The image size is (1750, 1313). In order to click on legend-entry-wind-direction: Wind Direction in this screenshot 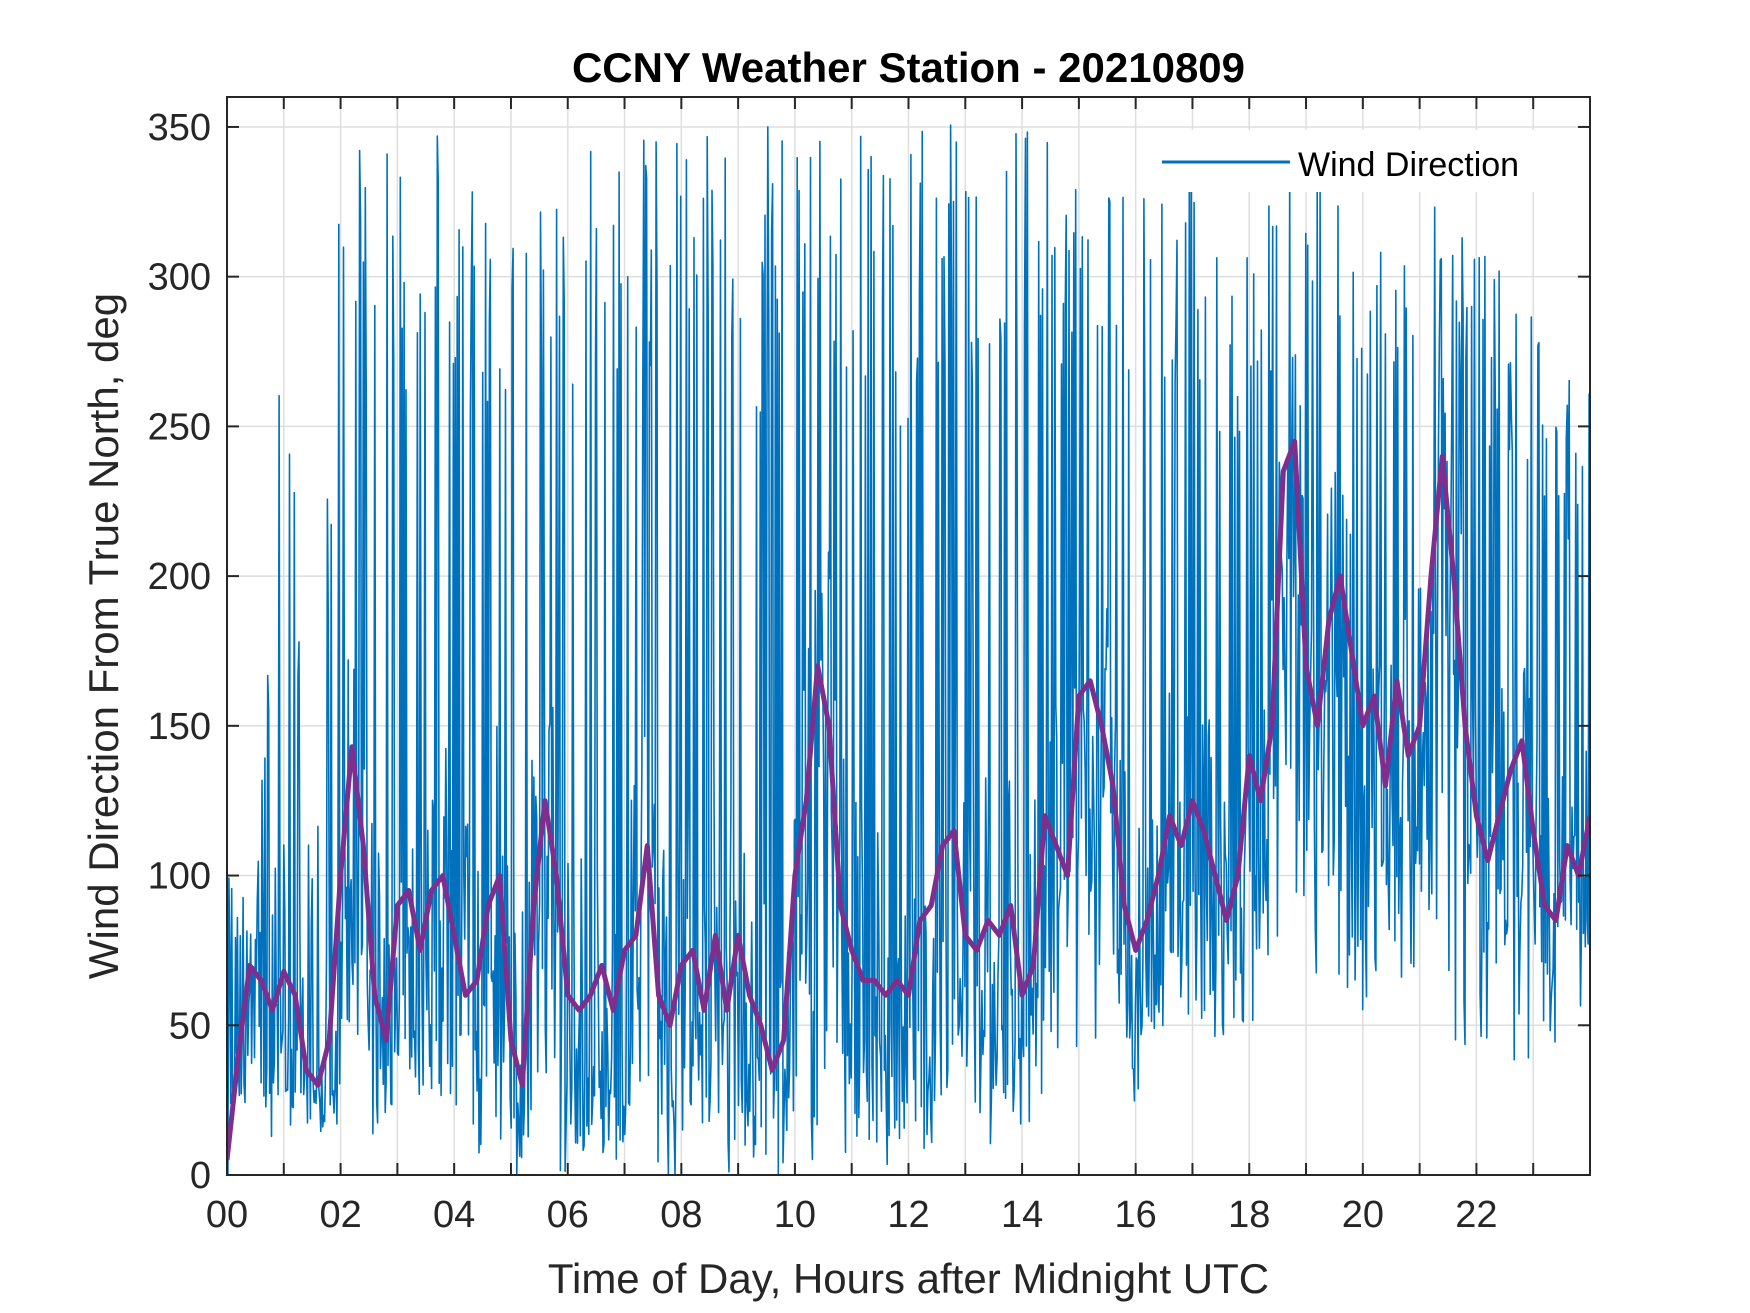, I will do `click(1408, 165)`.